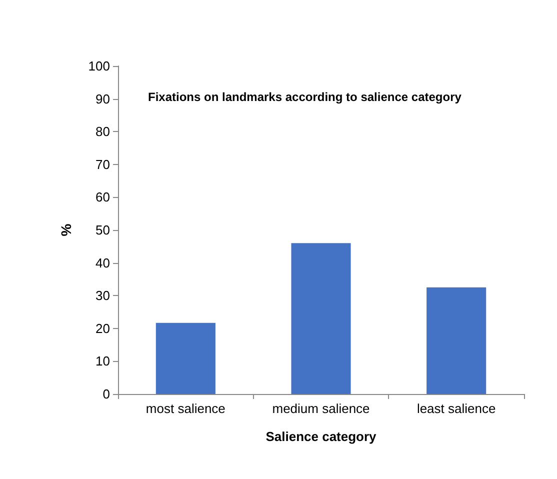  Describe the element at coordinates (103, 164) in the screenshot. I see `y-tick-label: 70` at that location.